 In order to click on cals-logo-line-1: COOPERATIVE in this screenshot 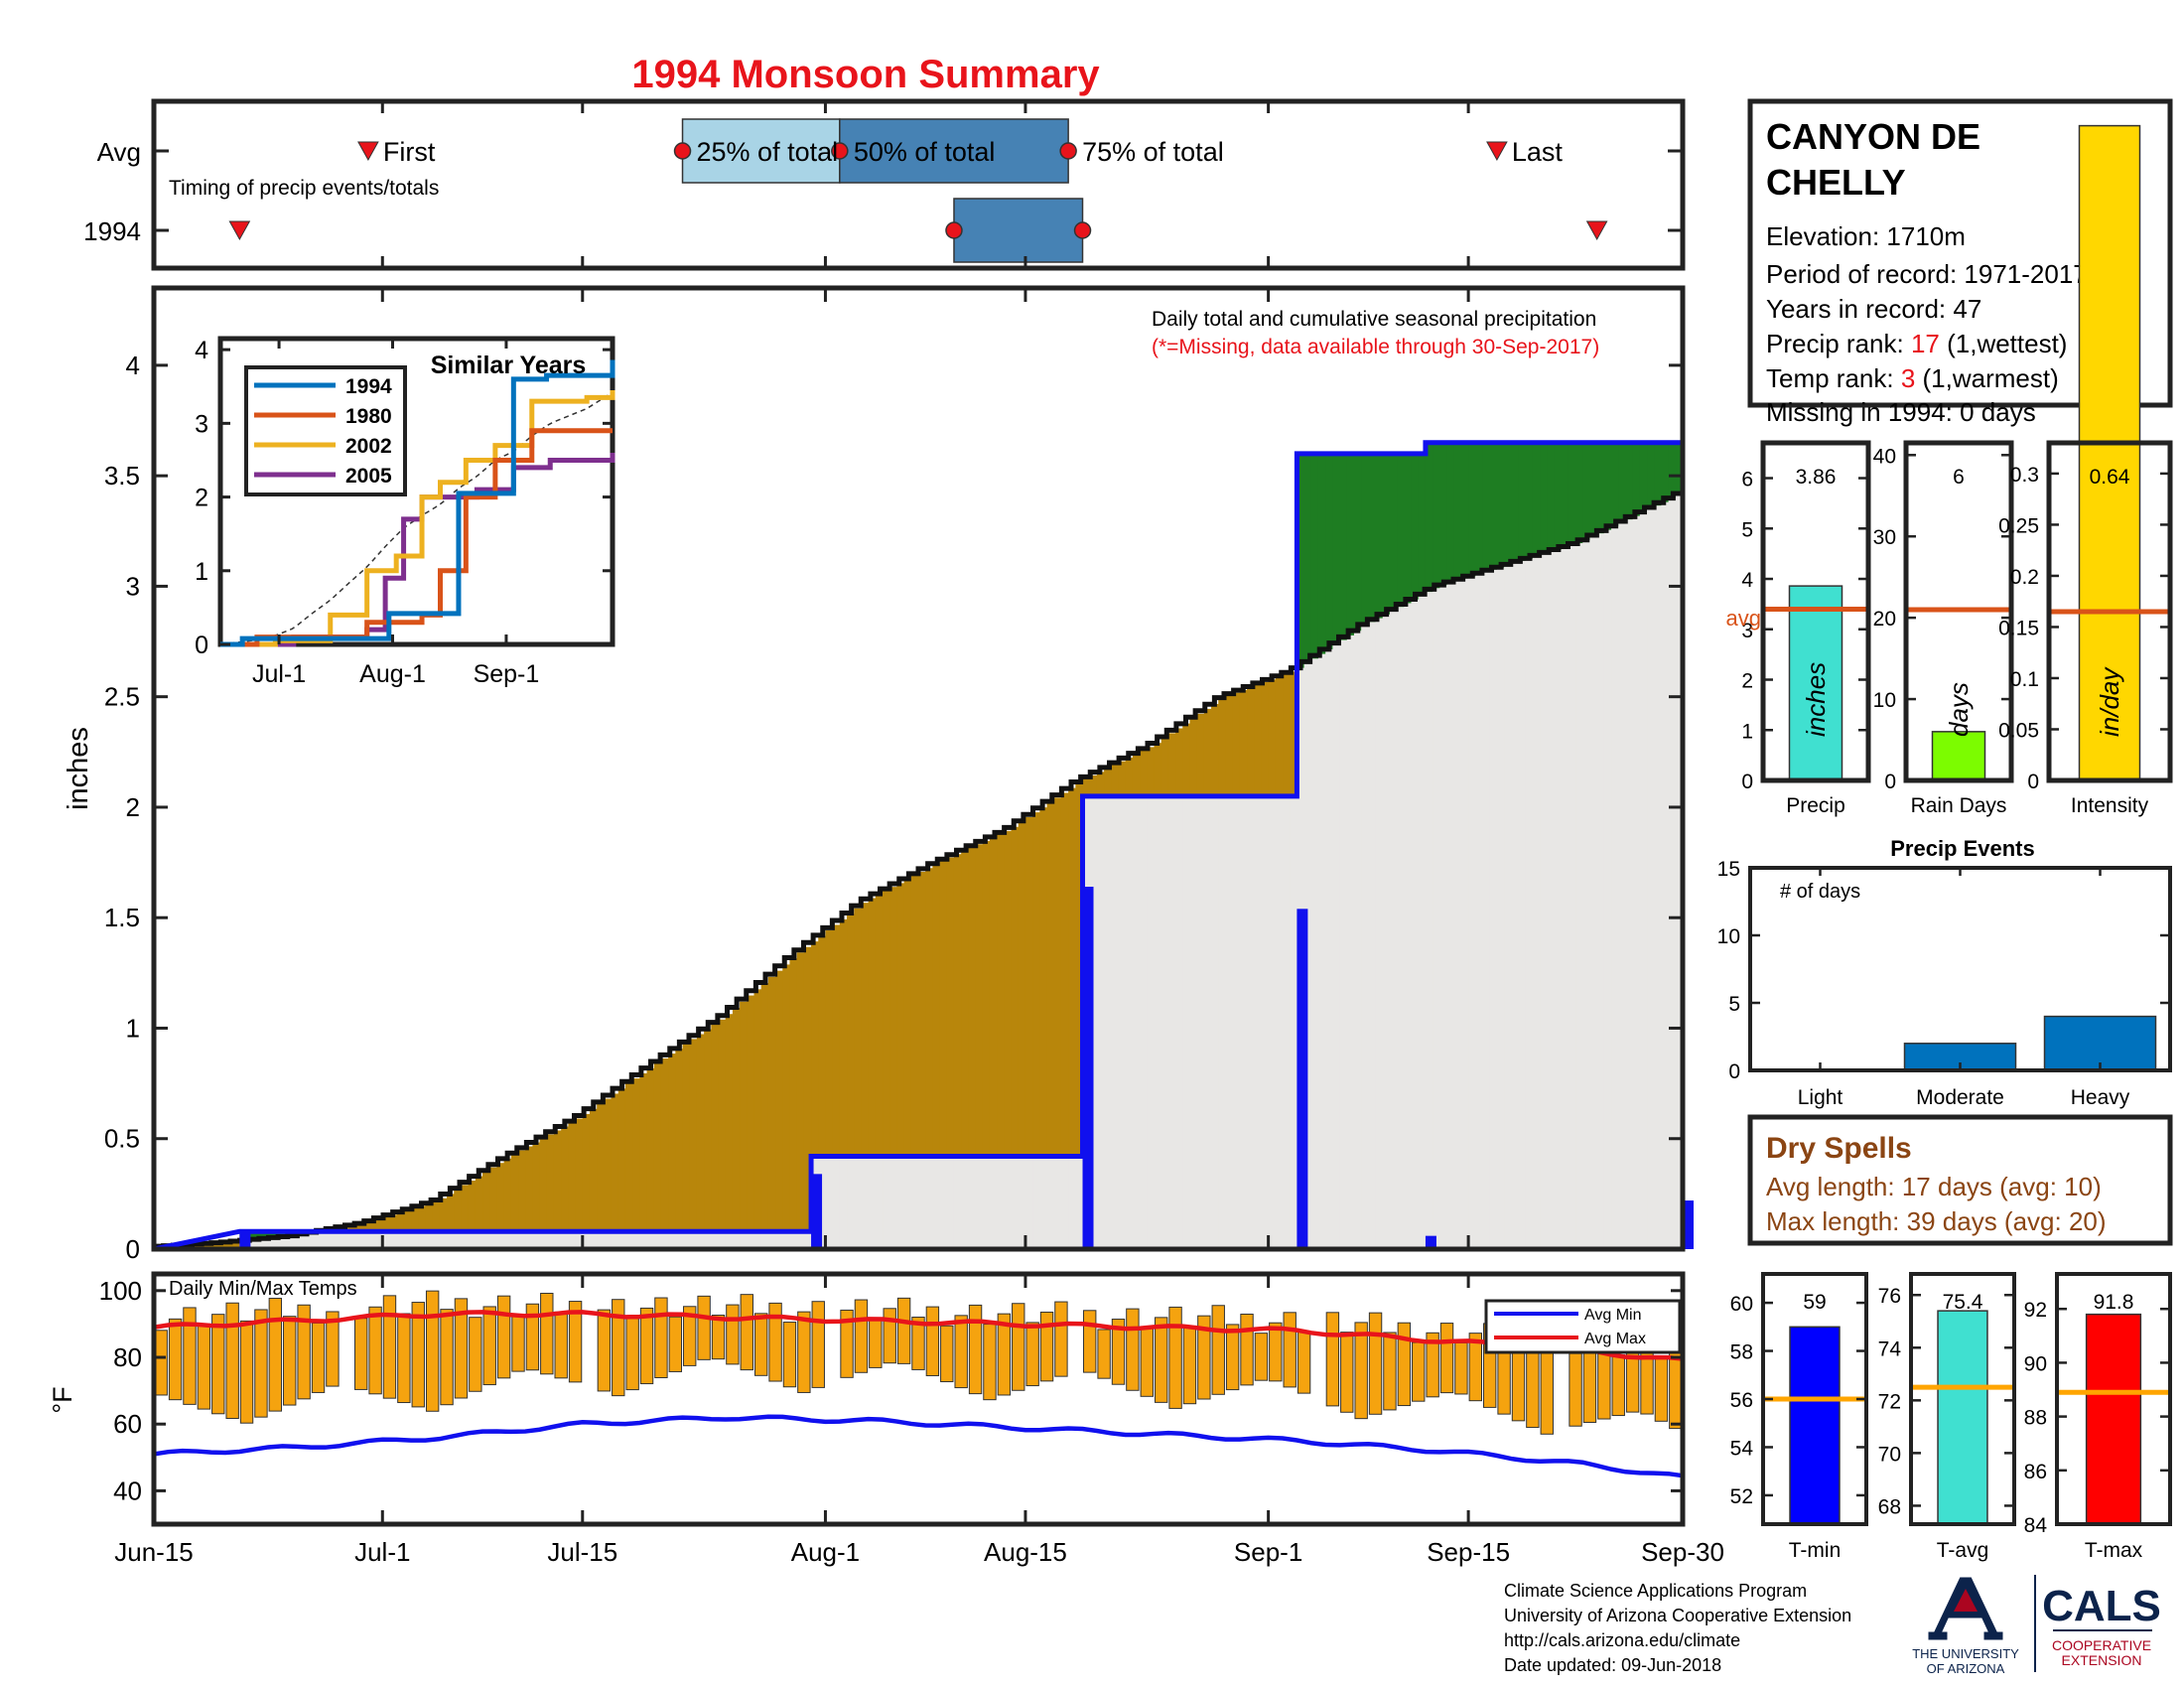, I will do `click(2101, 1645)`.